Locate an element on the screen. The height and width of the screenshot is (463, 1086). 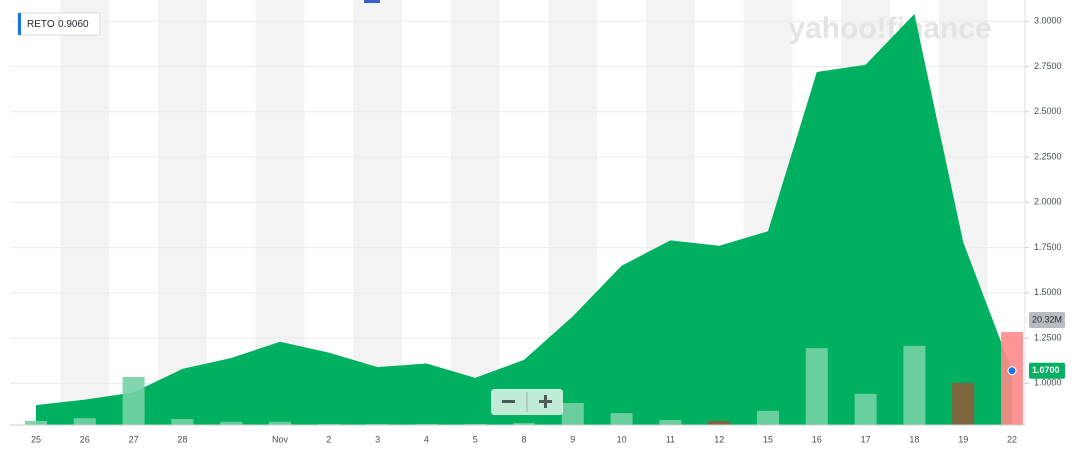
y-tick-label: 1.0000 is located at coordinates (1048, 383).